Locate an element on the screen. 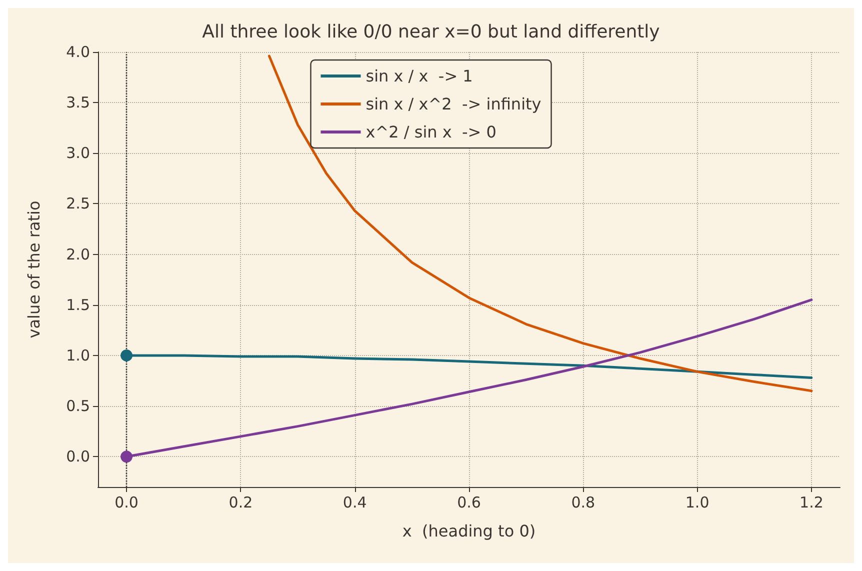 This screenshot has height=571, width=862. chart-title: All three look like 0/0 near x=0 but land differently is located at coordinates (431, 32).